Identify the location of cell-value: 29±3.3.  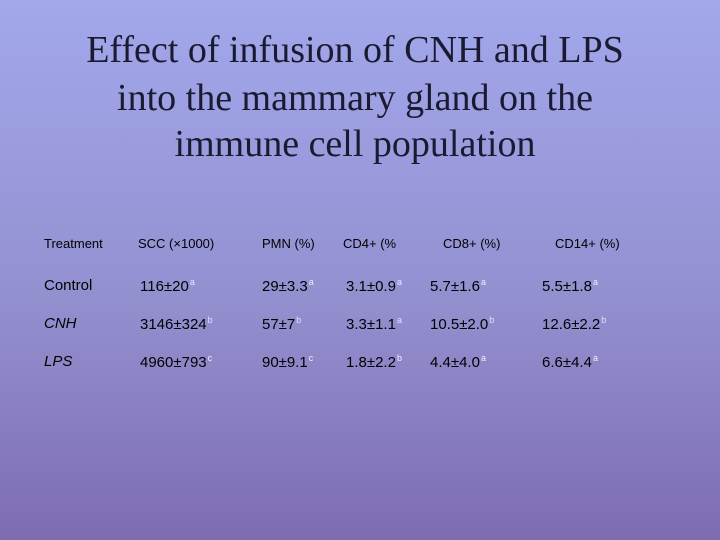
(285, 286).